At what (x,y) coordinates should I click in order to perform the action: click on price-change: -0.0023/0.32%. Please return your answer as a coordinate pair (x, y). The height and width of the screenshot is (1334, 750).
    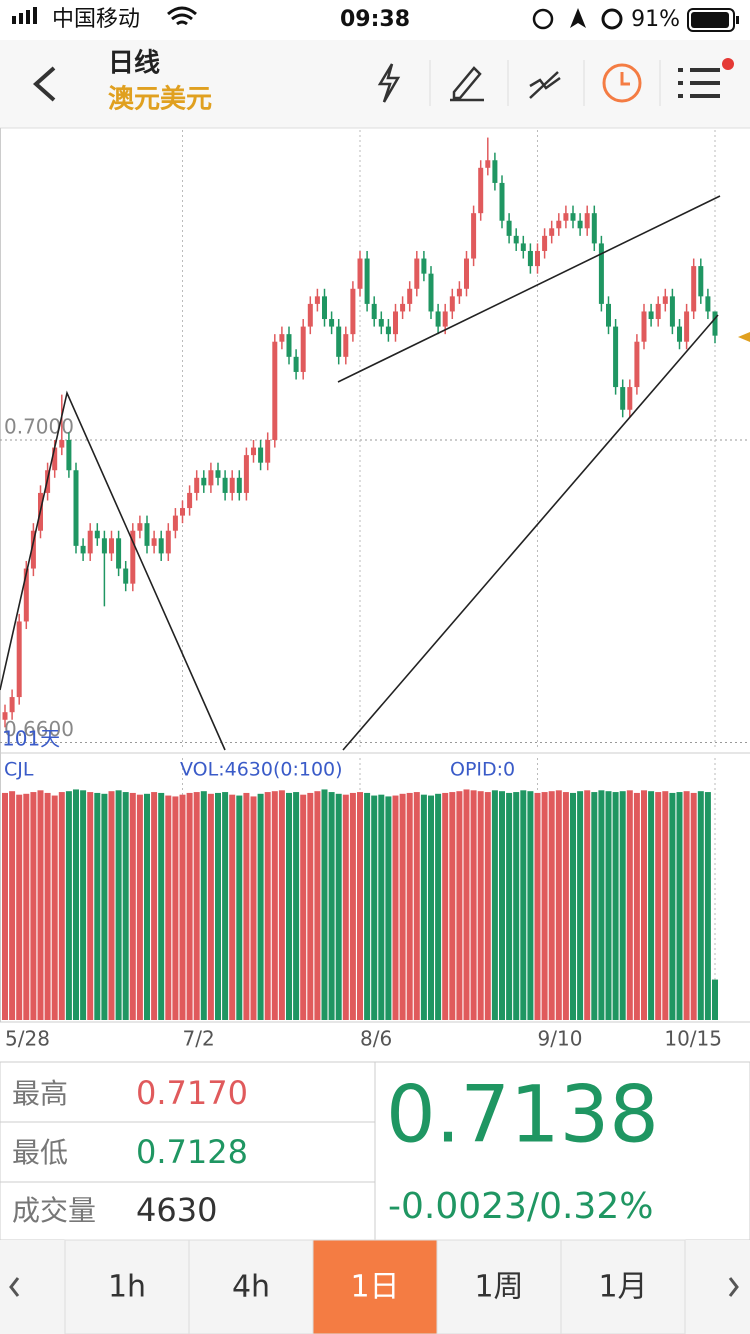
    Looking at the image, I should click on (520, 1206).